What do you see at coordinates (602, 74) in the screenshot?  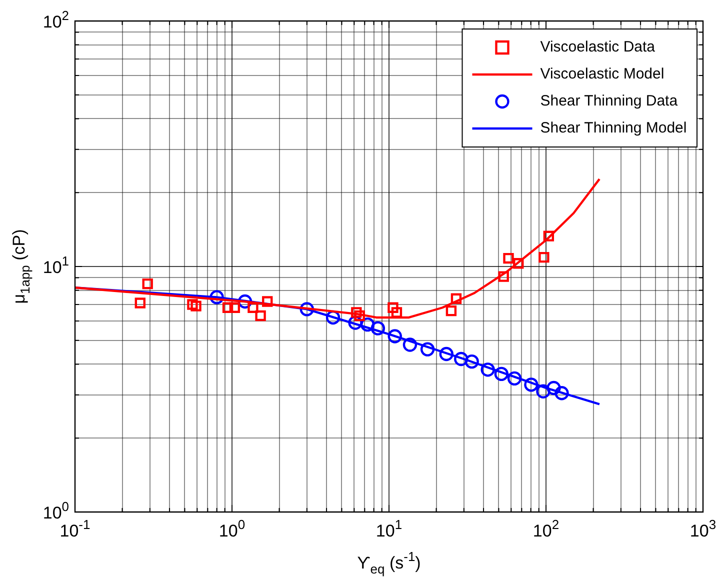 I see `legend-label: Viscoelastic Model` at bounding box center [602, 74].